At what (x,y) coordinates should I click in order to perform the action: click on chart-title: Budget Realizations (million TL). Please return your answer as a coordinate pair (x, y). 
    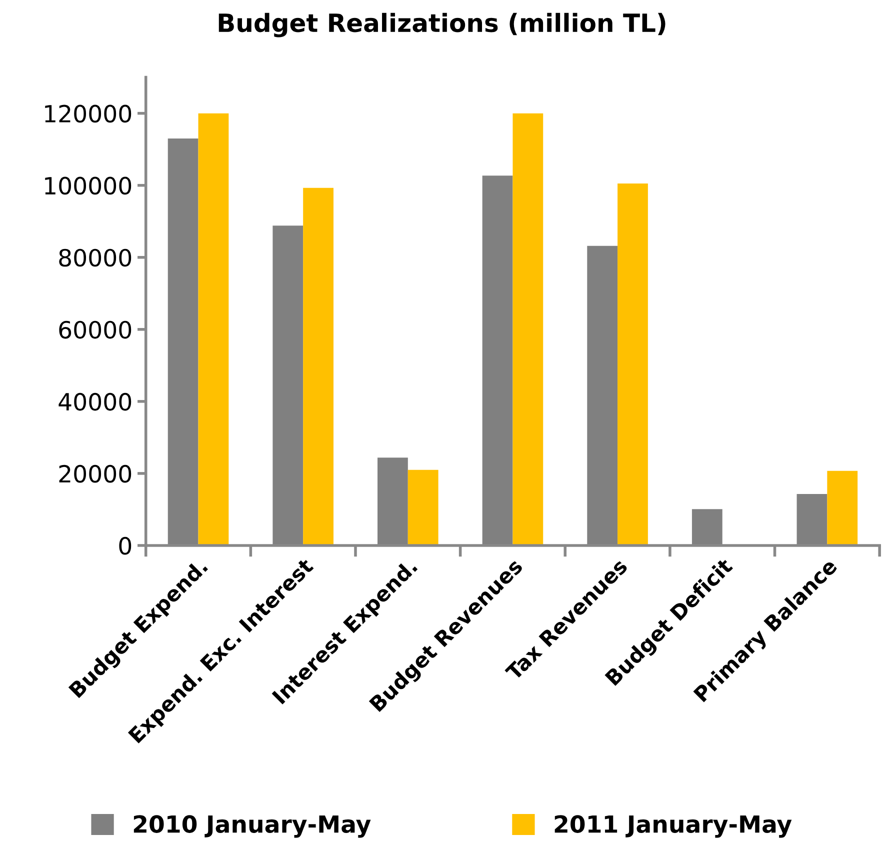
    Looking at the image, I should click on (442, 25).